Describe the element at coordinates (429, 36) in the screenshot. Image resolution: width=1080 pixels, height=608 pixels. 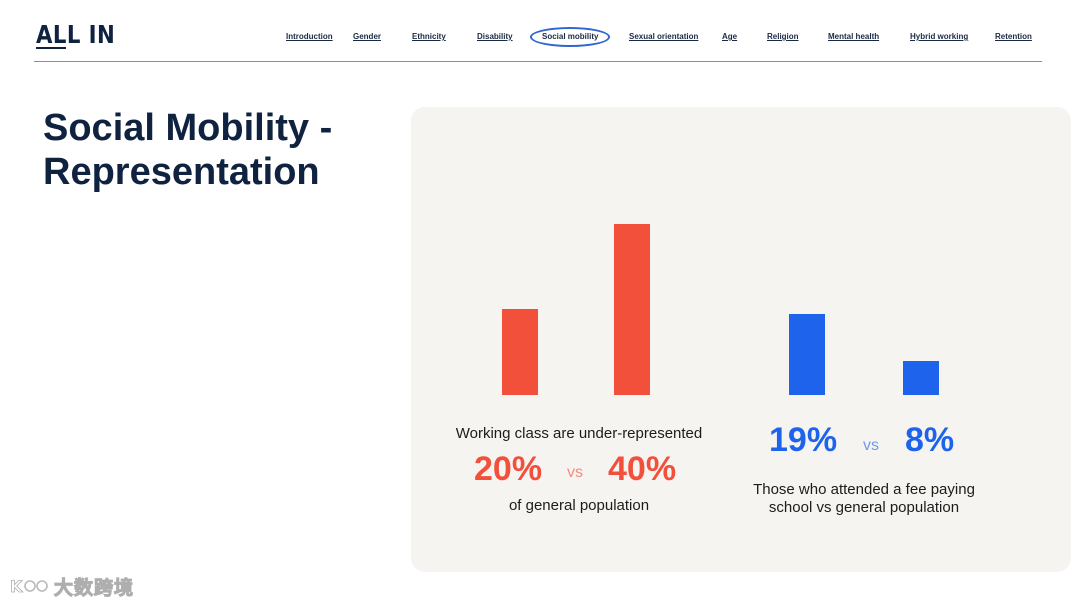
I see `nav-item-ethnicity: Ethnicity` at that location.